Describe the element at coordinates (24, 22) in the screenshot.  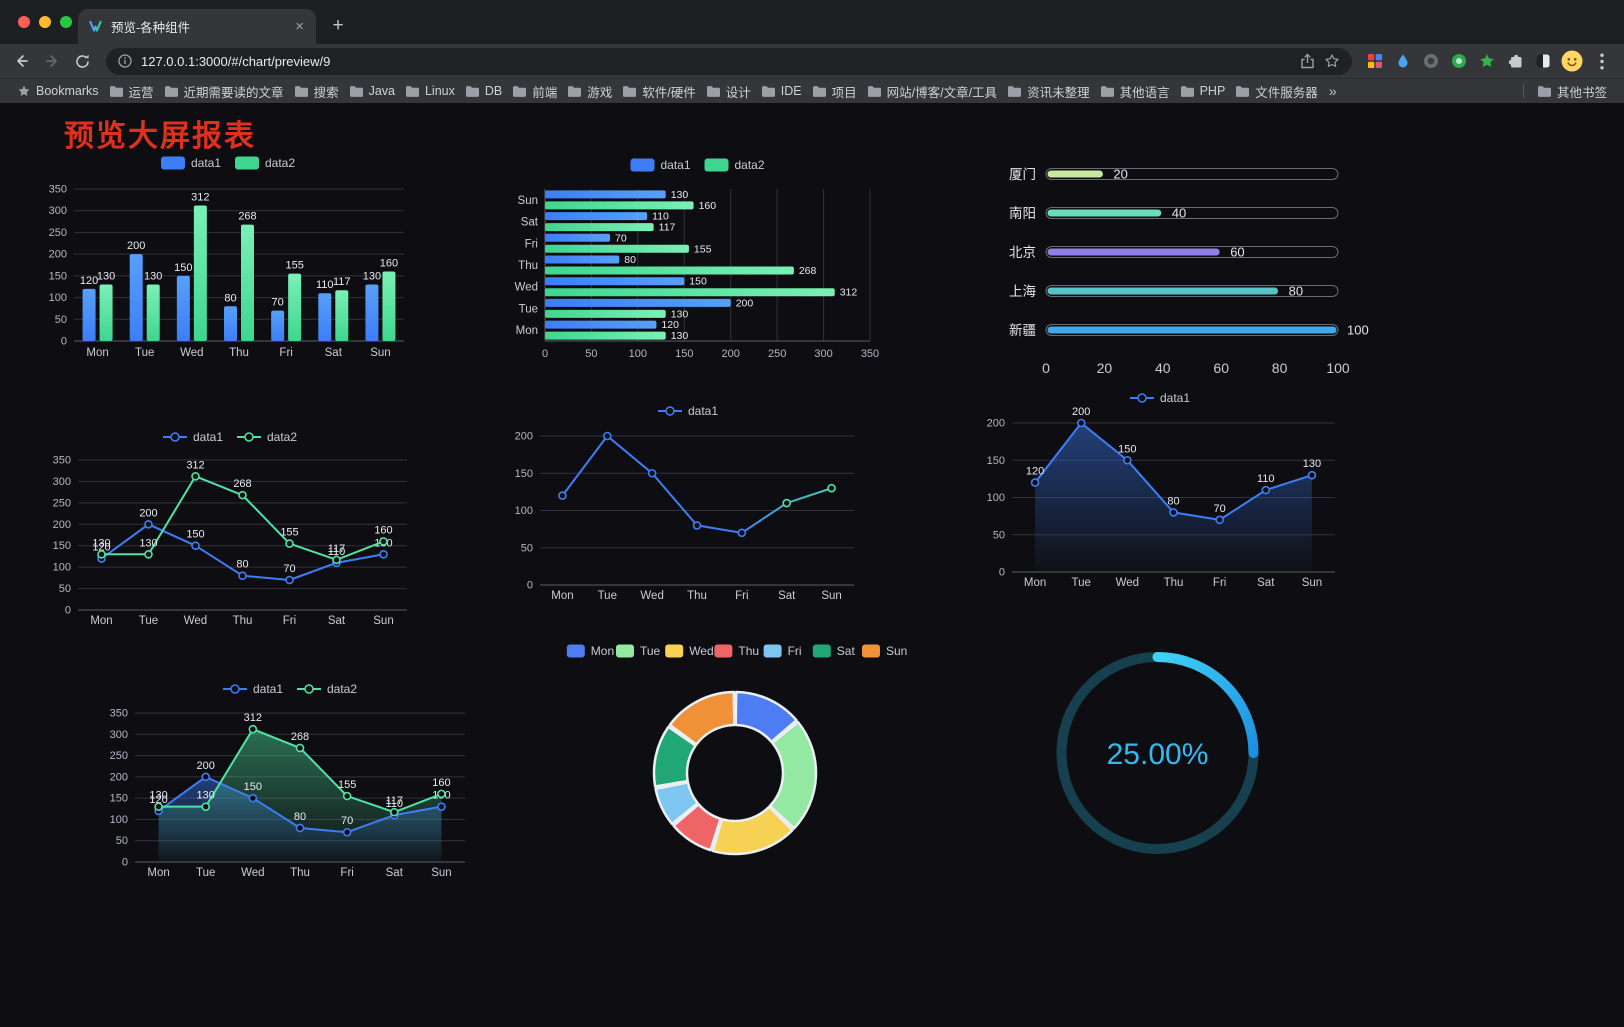
I see `close-window-button` at that location.